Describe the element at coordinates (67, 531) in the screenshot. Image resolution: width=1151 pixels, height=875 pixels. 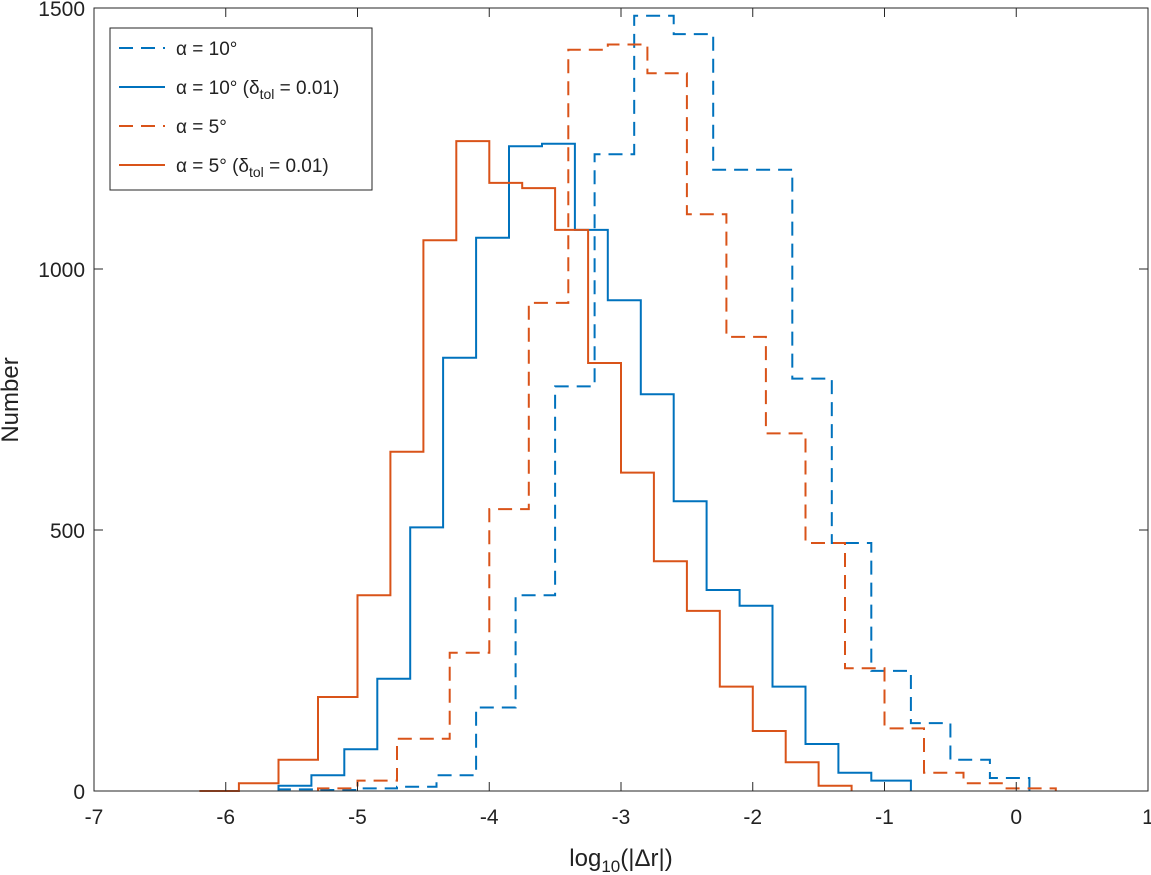
I see `y-tick-label: 500` at that location.